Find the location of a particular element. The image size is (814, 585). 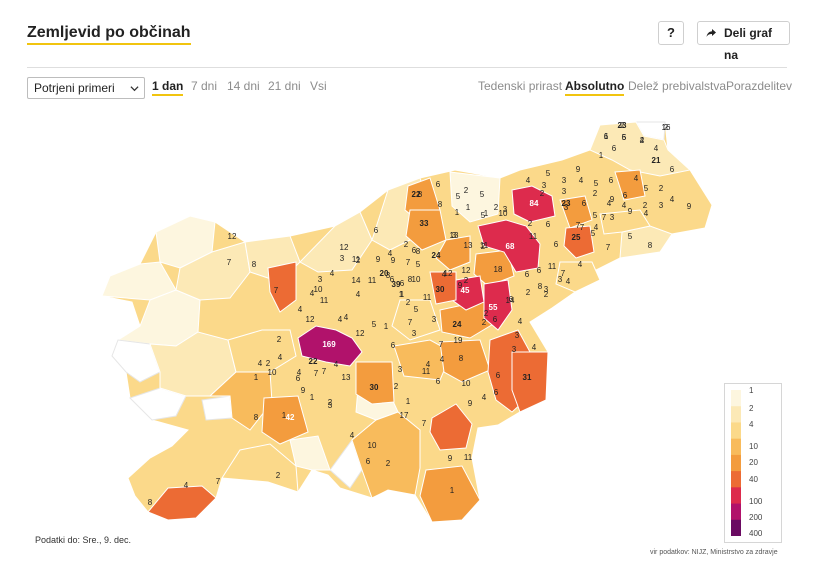

tab-porazdelitev: Porazdelitev is located at coordinates (759, 86).